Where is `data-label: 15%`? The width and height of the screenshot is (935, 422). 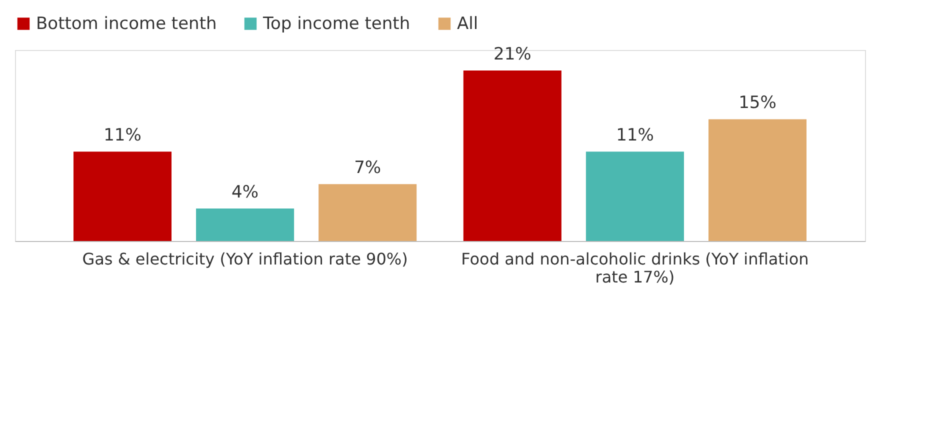 data-label: 15% is located at coordinates (757, 103).